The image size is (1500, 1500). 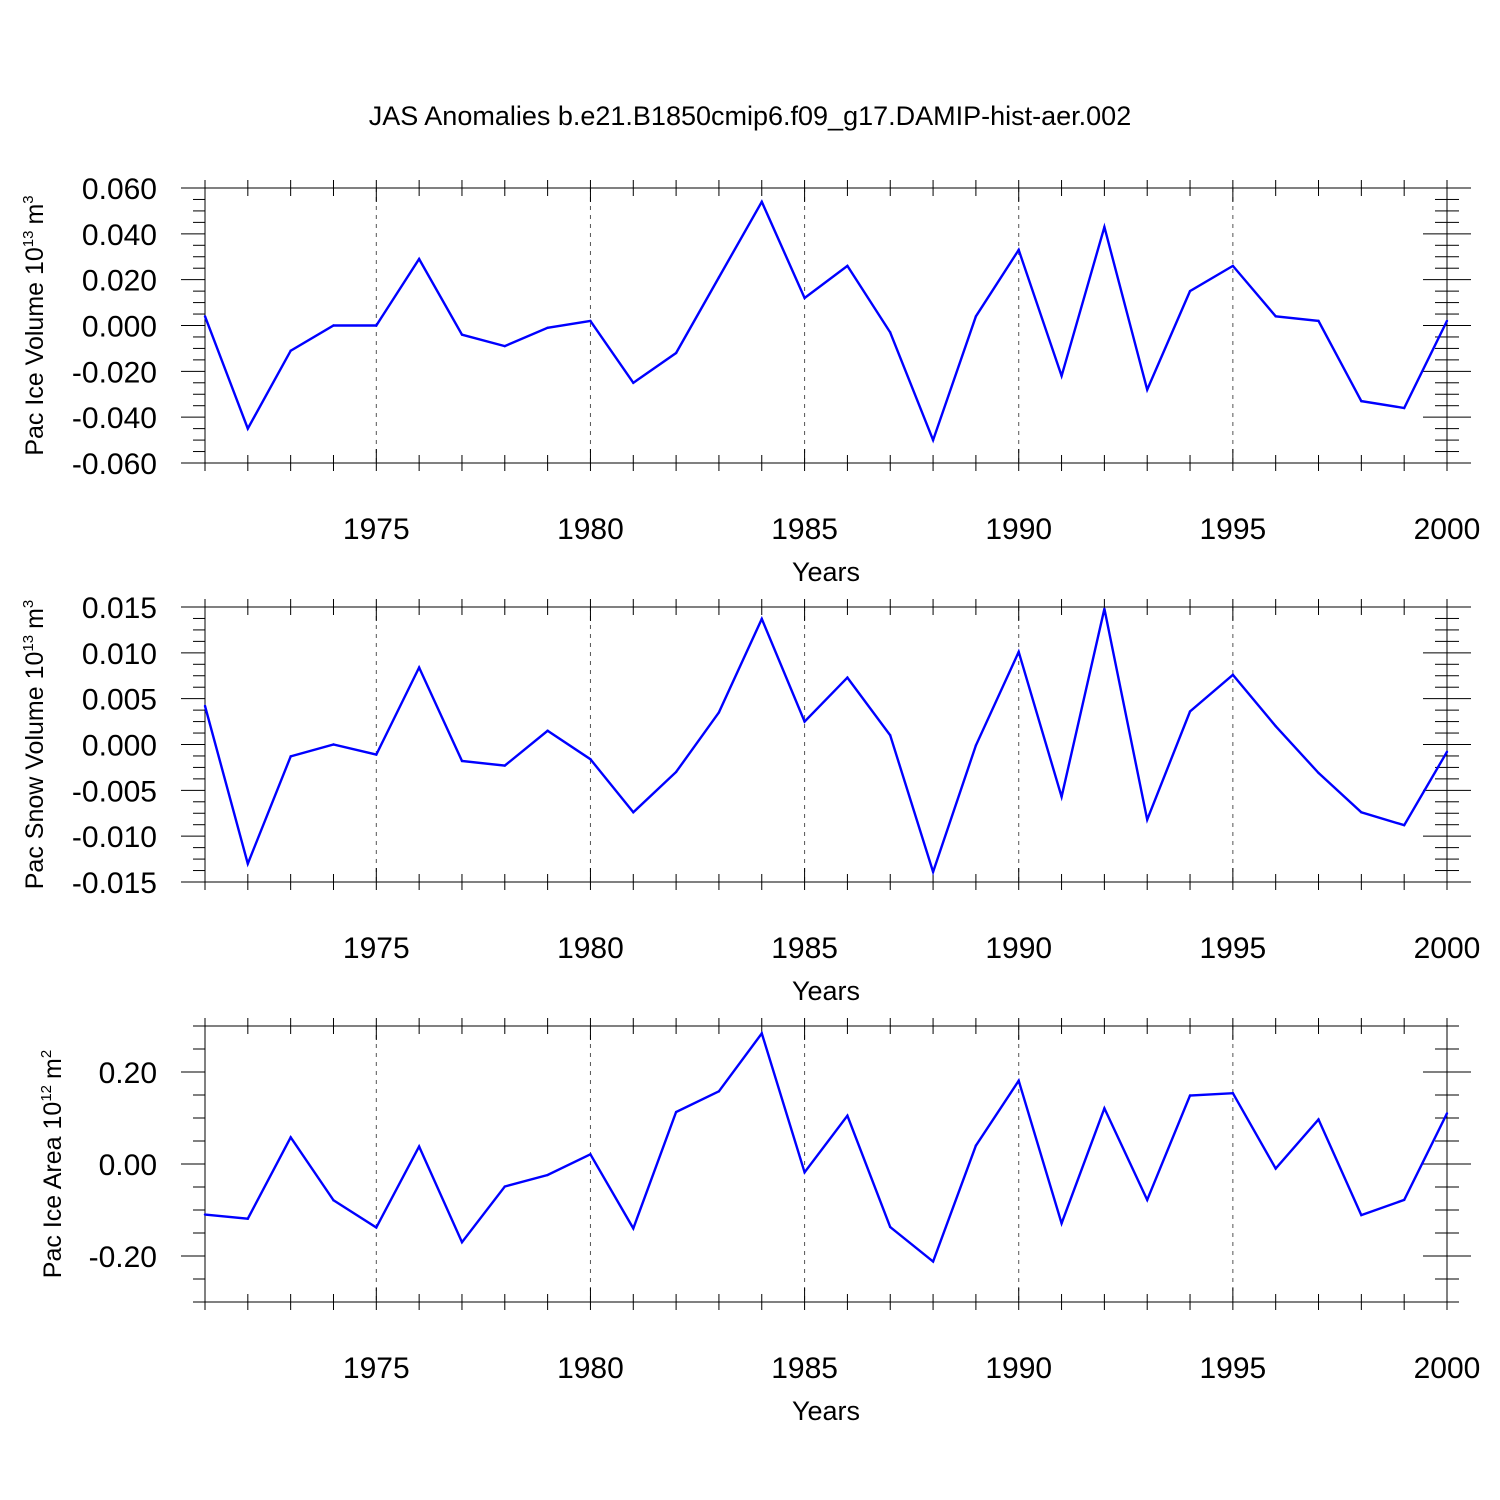 I want to click on y-axis-label-exponent: 12, so click(x=46, y=1093).